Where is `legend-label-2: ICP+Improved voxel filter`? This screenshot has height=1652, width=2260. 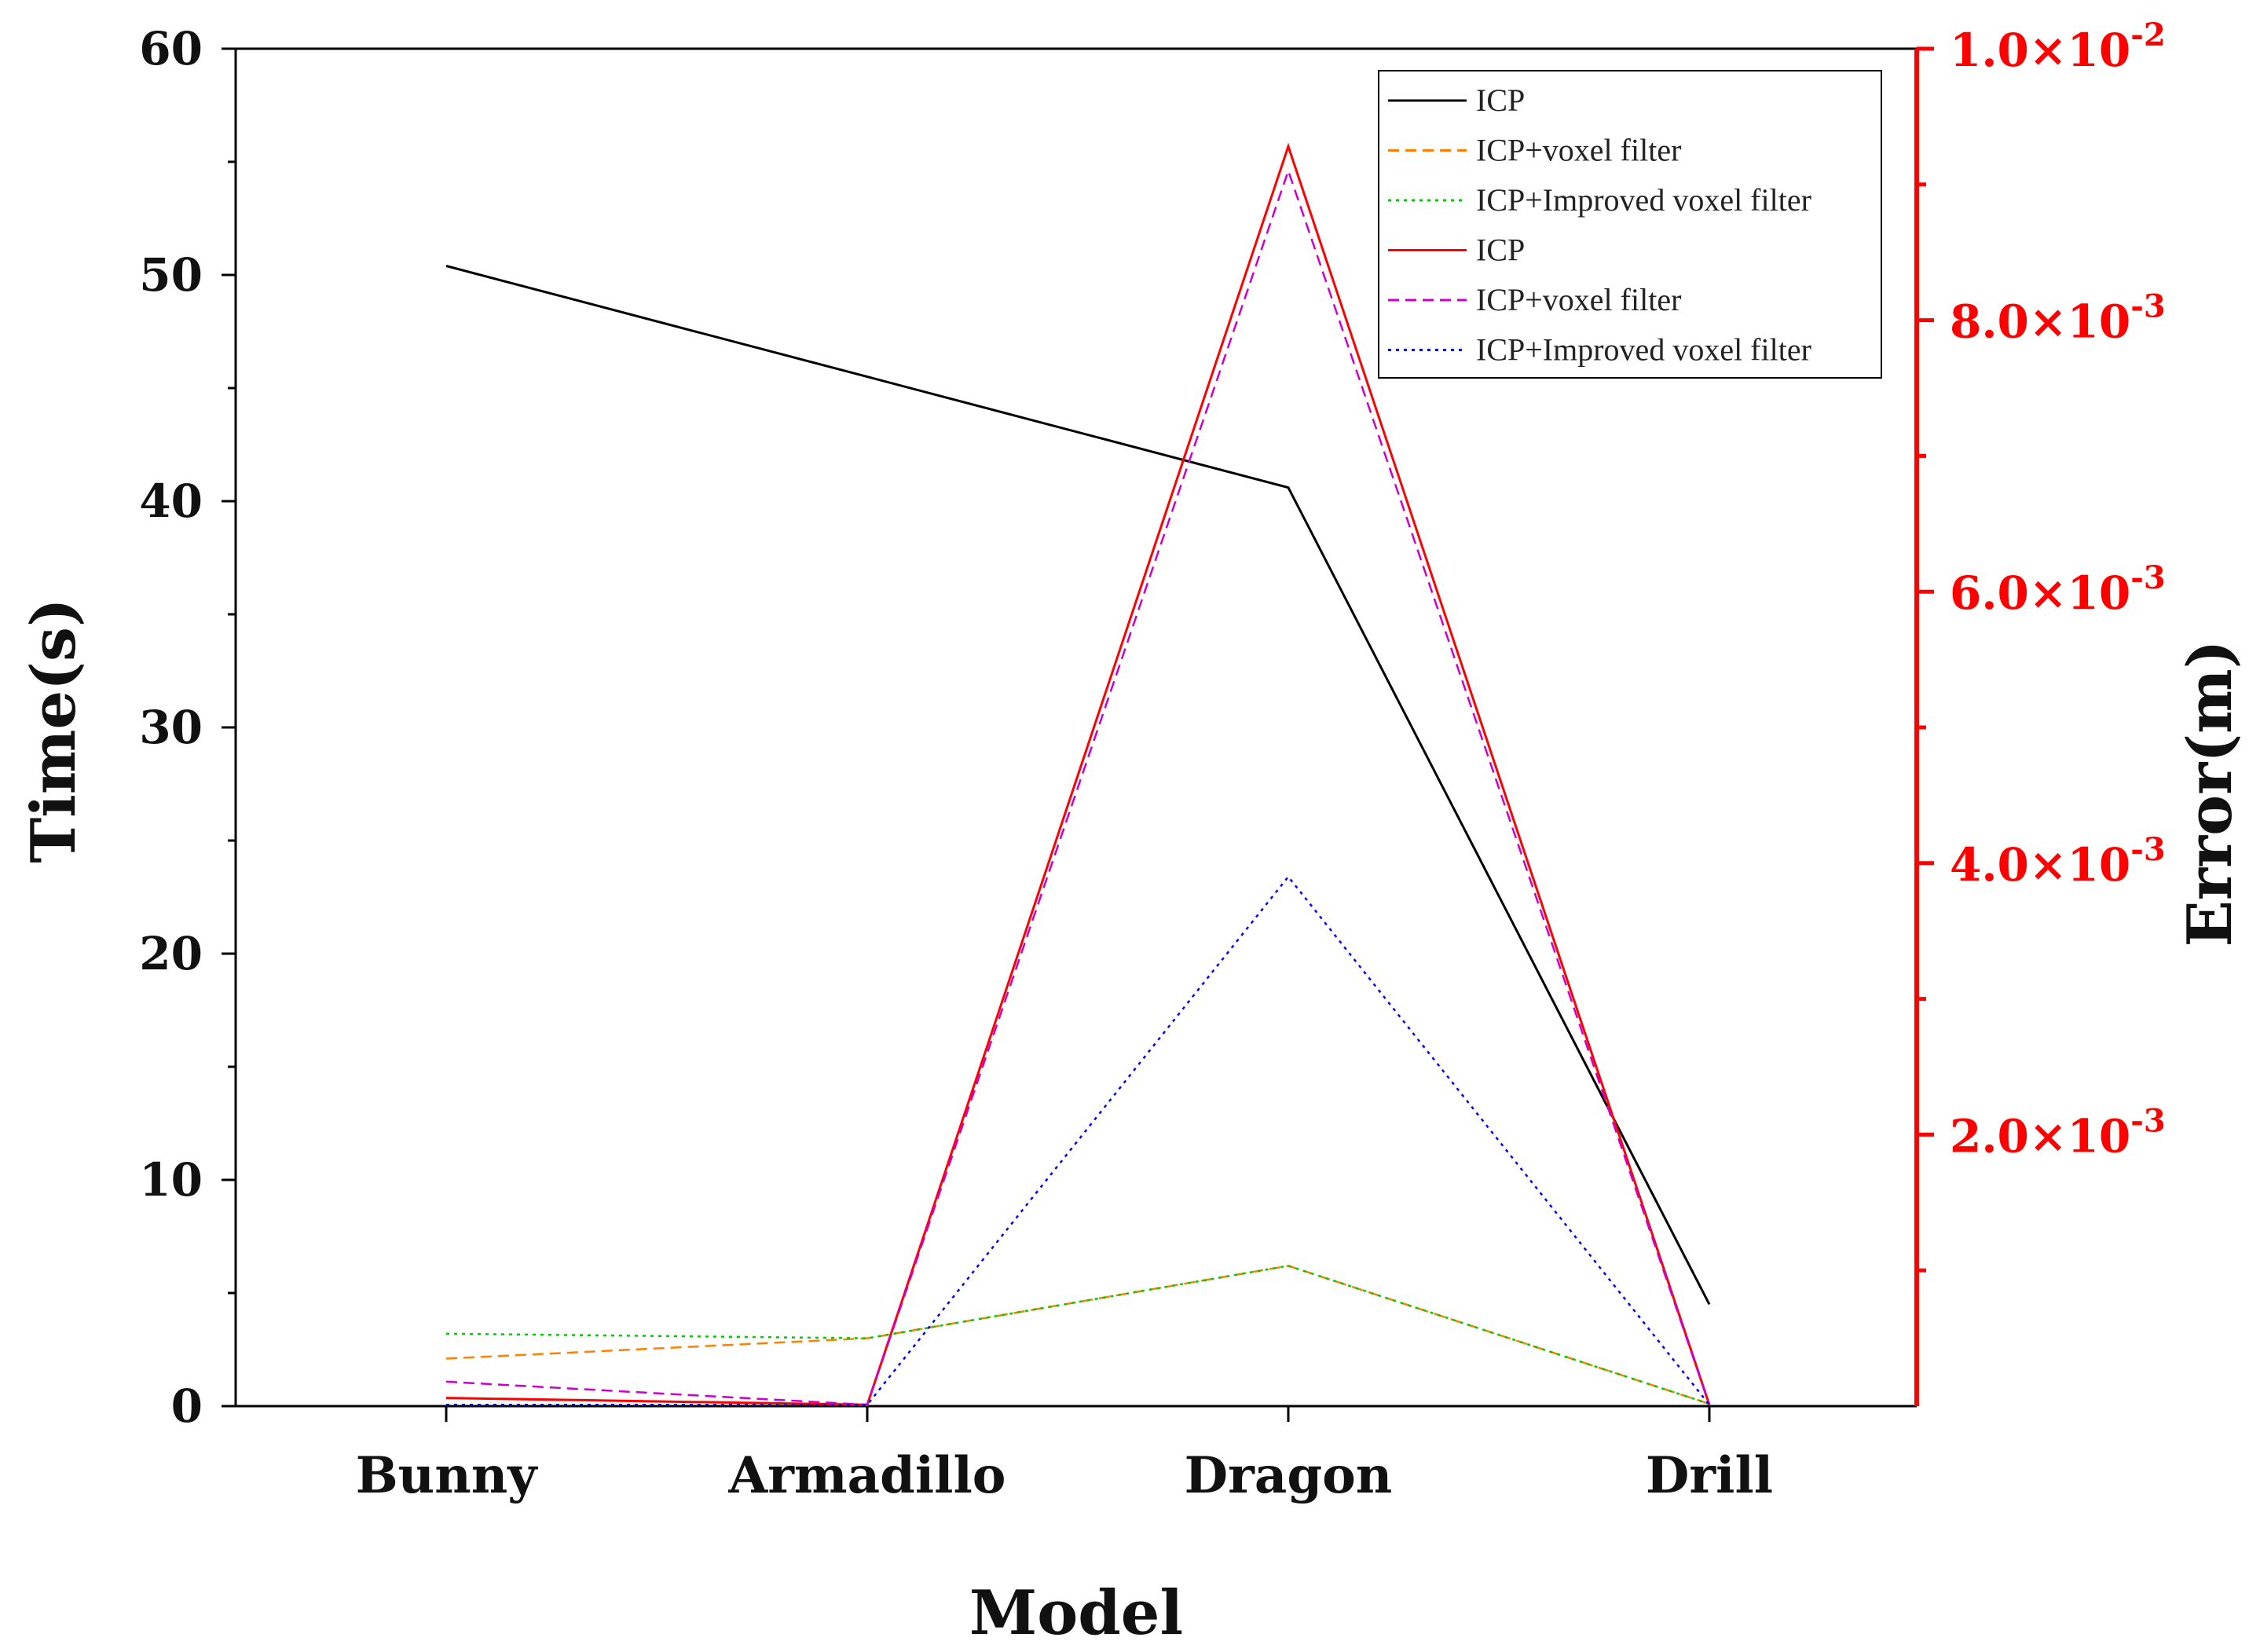 legend-label-2: ICP+Improved voxel filter is located at coordinates (1643, 200).